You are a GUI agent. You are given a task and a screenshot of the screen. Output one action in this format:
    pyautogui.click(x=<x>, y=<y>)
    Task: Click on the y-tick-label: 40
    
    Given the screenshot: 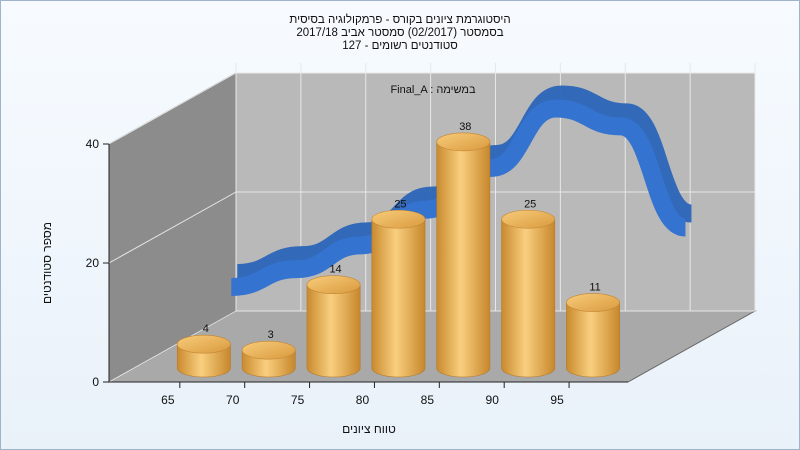 What is the action you would take?
    pyautogui.click(x=93, y=144)
    